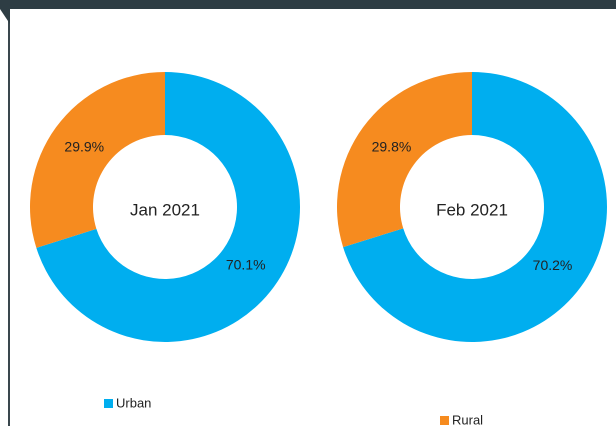  Describe the element at coordinates (308, 4) in the screenshot. I see `top-bar` at that location.